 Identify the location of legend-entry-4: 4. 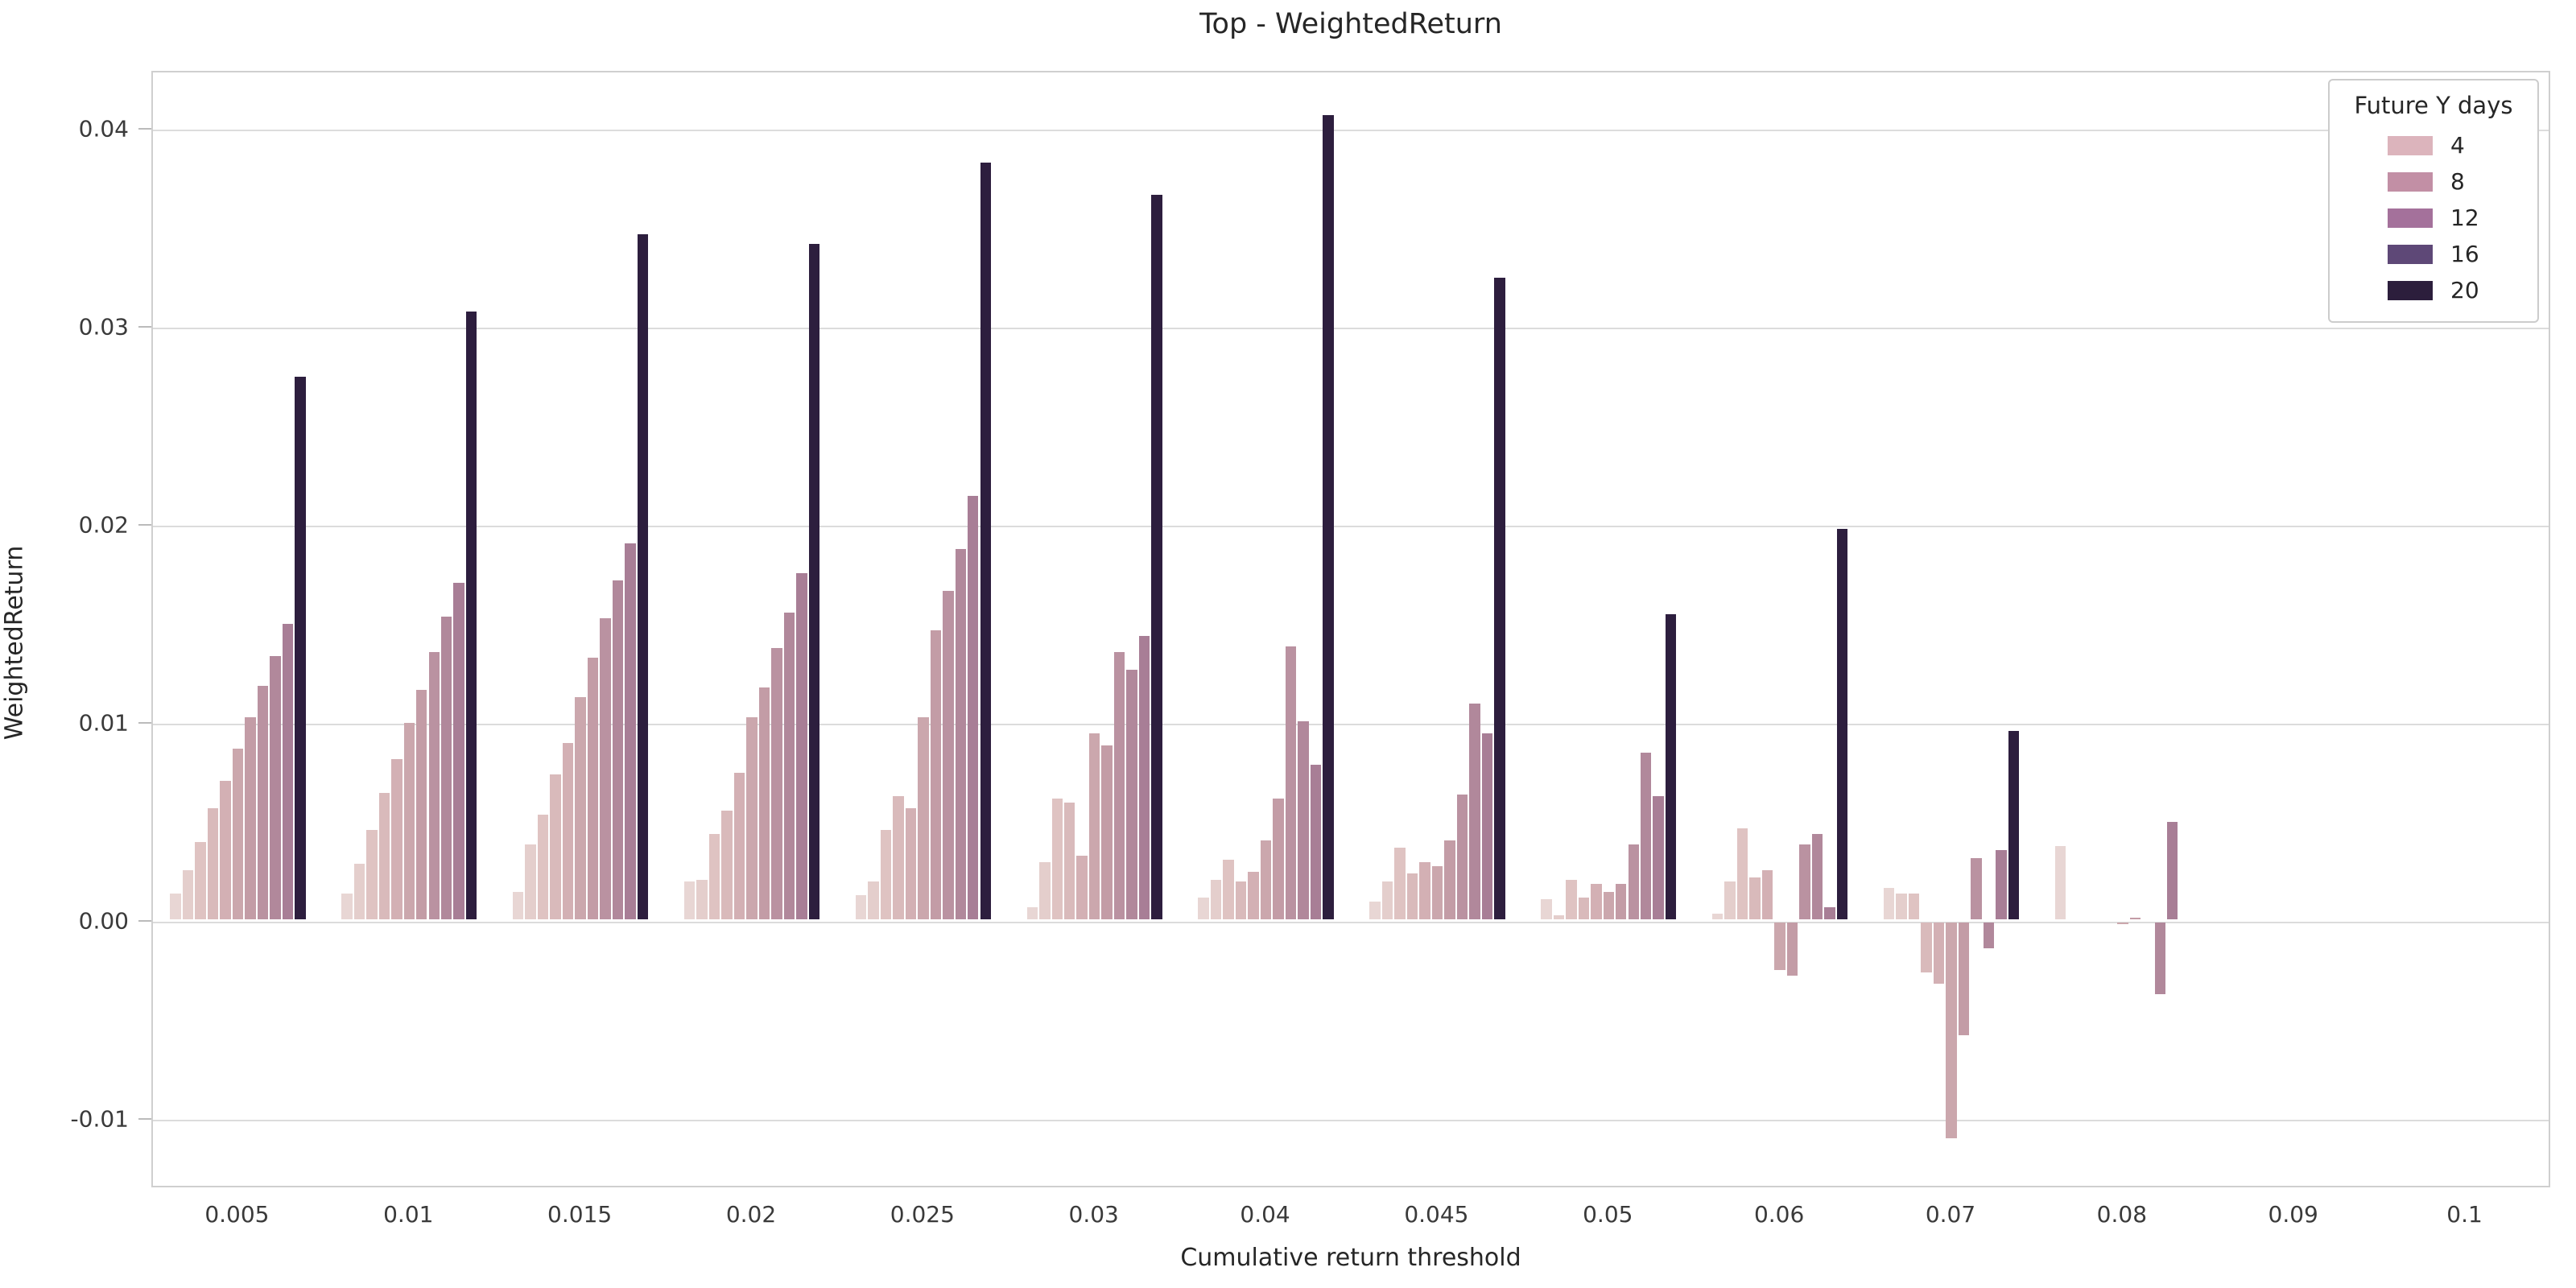
(2433, 145).